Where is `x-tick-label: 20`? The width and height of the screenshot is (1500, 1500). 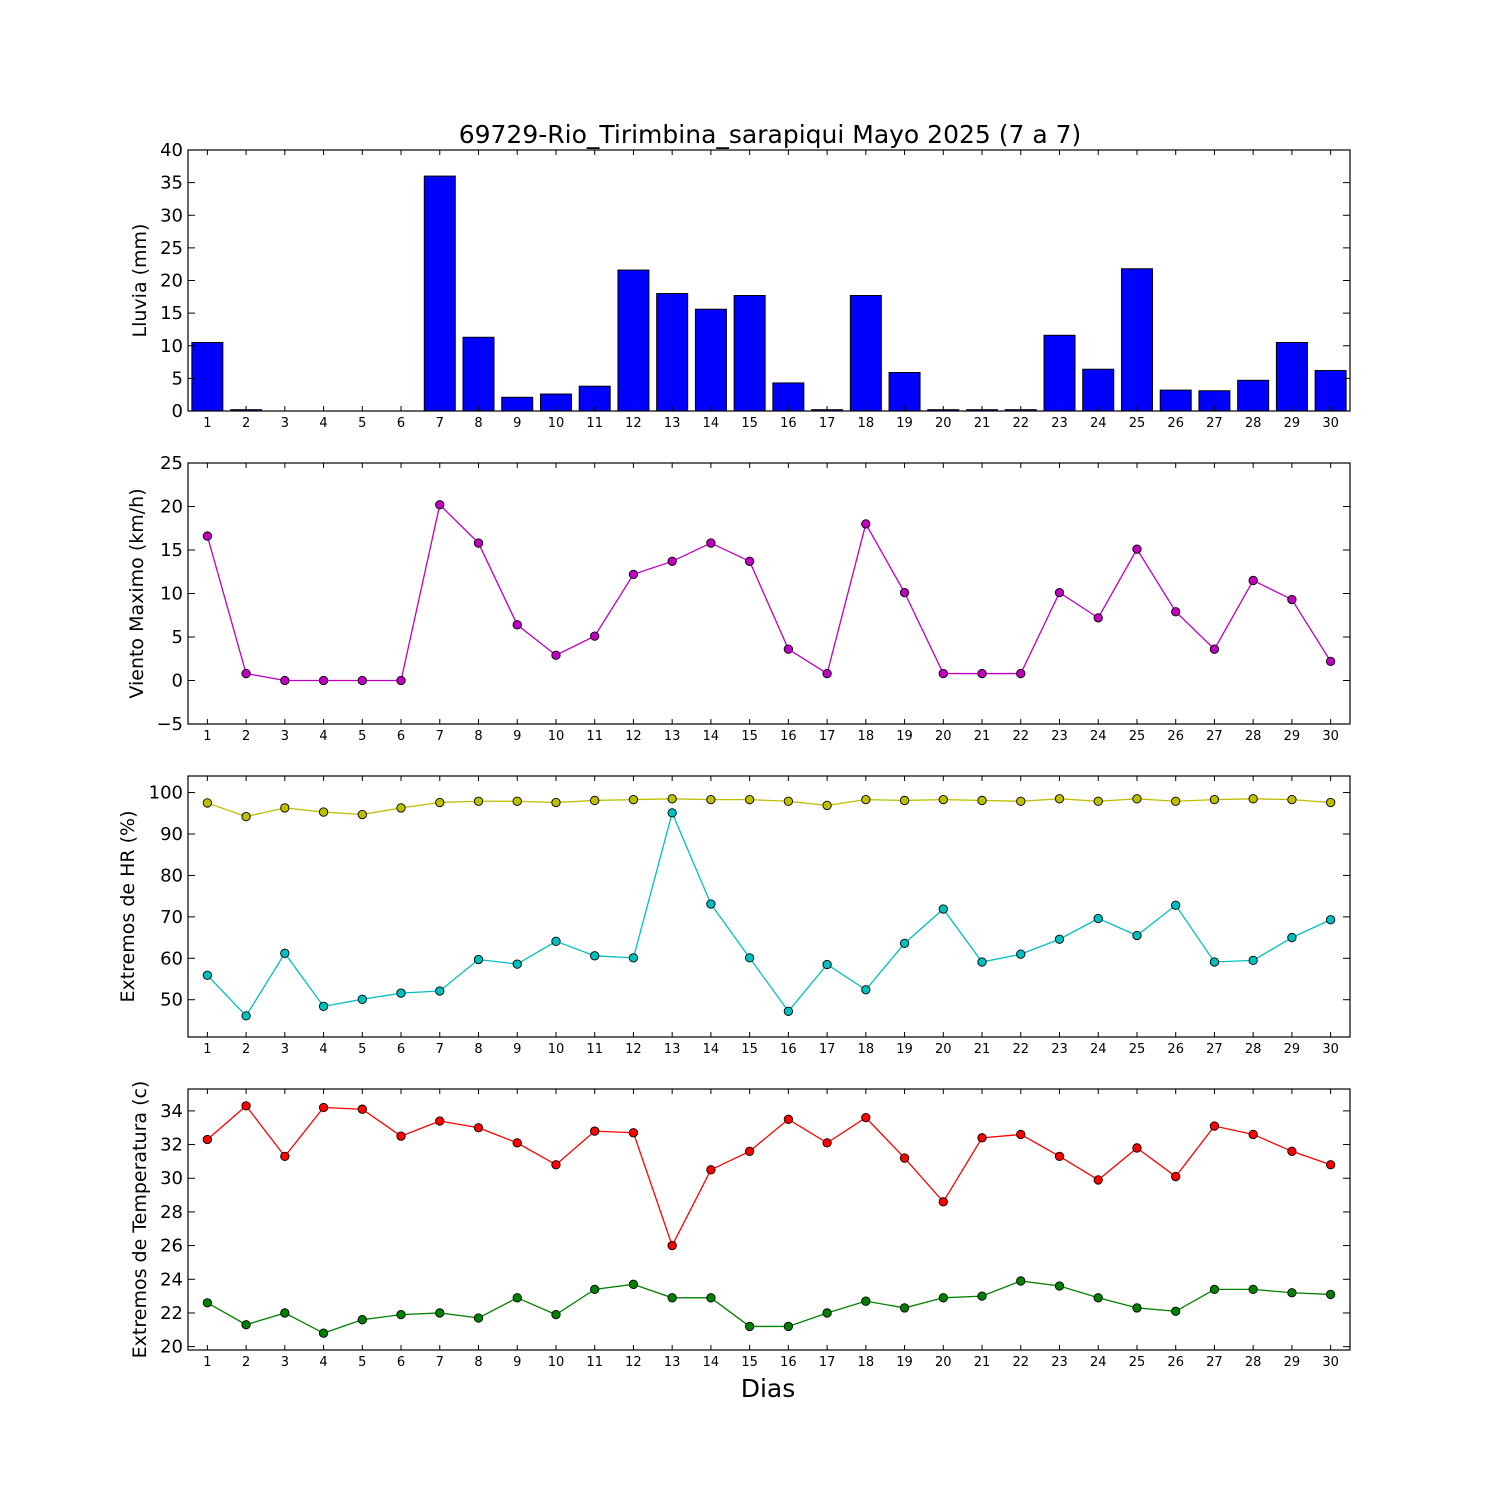 x-tick-label: 20 is located at coordinates (943, 1362).